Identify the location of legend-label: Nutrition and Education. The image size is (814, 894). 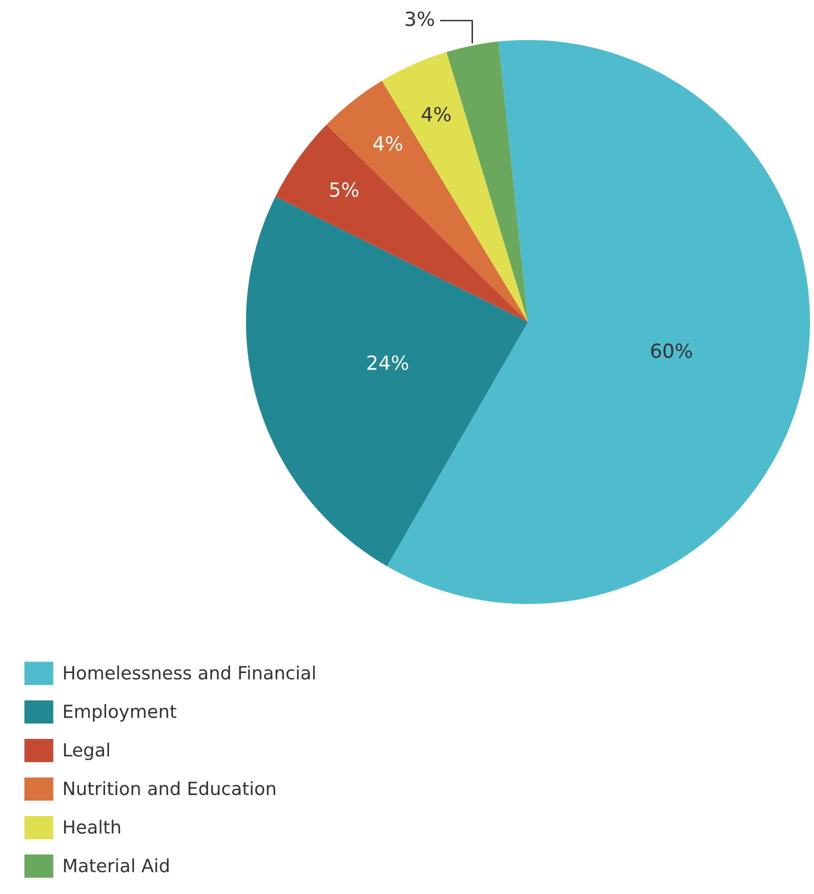
(170, 788).